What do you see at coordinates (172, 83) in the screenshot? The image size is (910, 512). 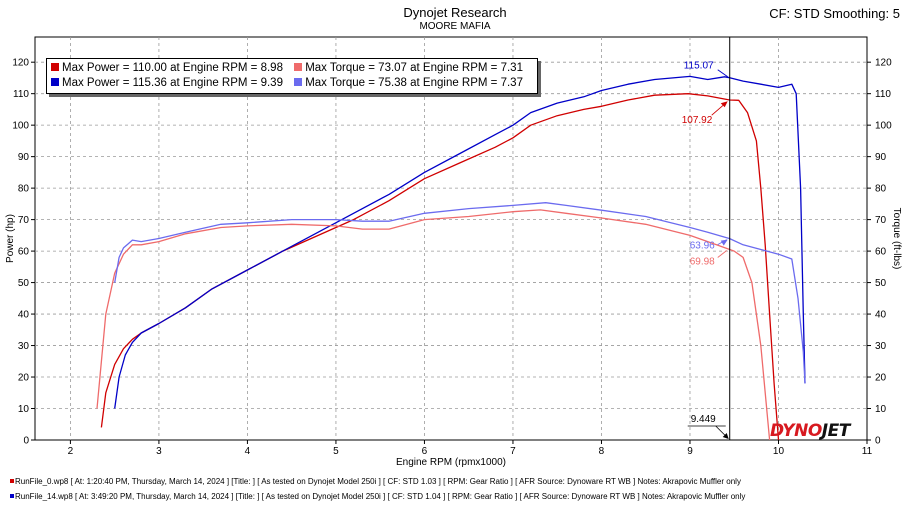 I see `legend-label: Max Power = 115.36 at Engine RPM = 9.39` at bounding box center [172, 83].